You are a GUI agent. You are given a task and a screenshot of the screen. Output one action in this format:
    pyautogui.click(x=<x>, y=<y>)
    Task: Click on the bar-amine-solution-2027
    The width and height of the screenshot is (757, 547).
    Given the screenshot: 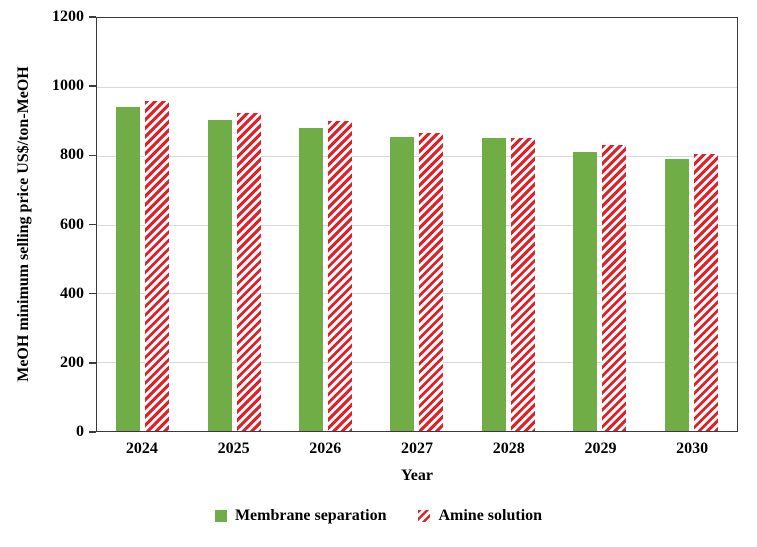 What is the action you would take?
    pyautogui.click(x=431, y=282)
    